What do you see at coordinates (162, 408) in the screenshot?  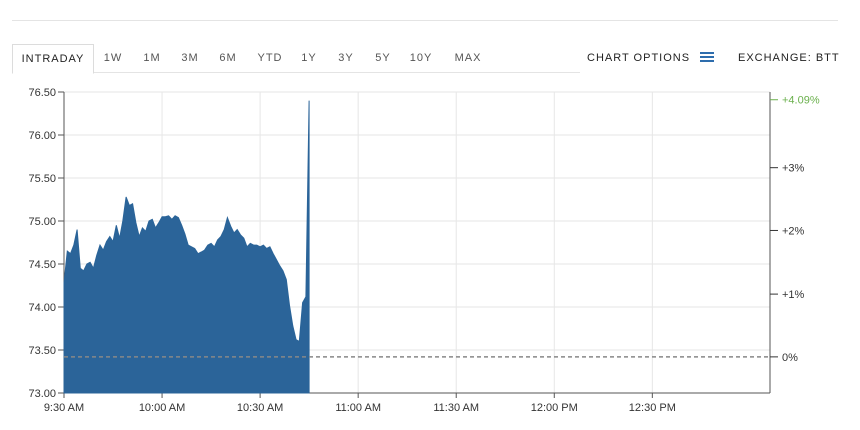 I see `x-tick-label: 10:00 AM` at bounding box center [162, 408].